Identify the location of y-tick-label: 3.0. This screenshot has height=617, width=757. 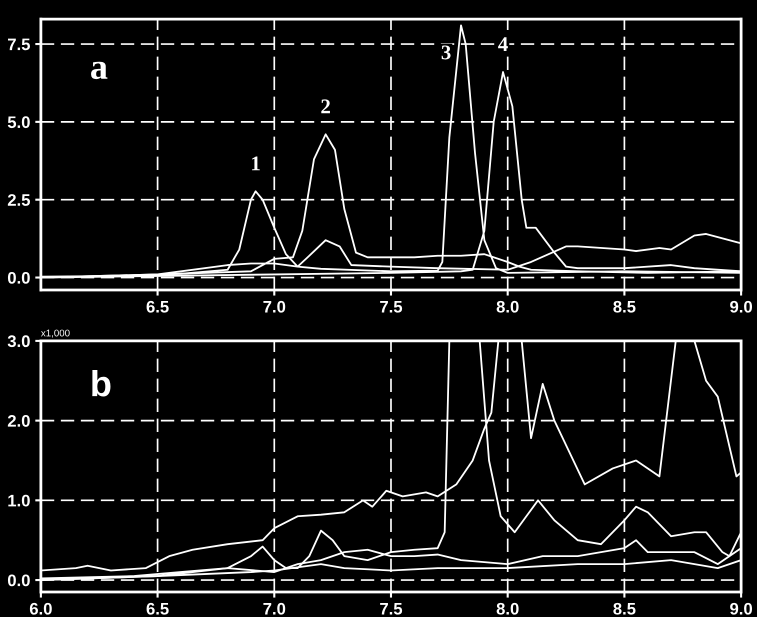
(19, 341).